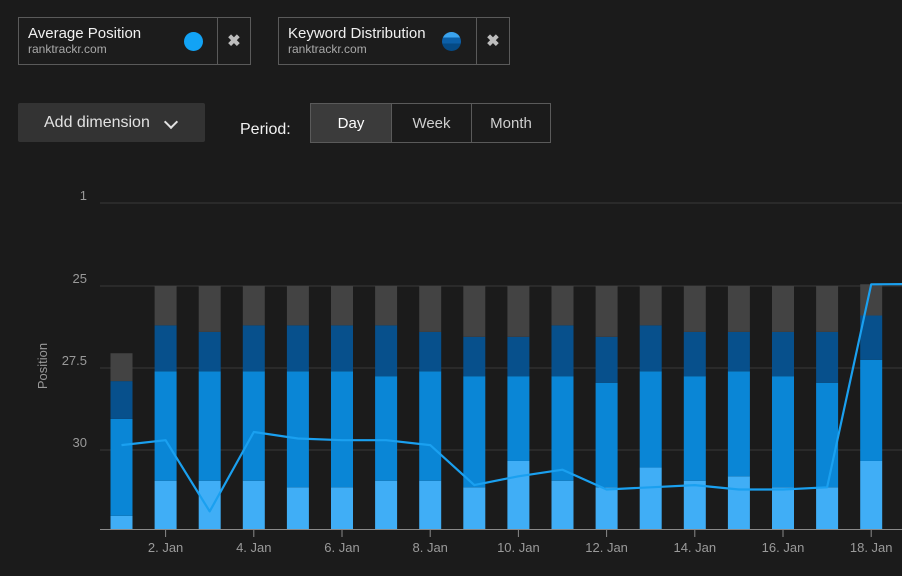 The image size is (902, 576). What do you see at coordinates (265, 129) in the screenshot?
I see `period-label: Period:` at bounding box center [265, 129].